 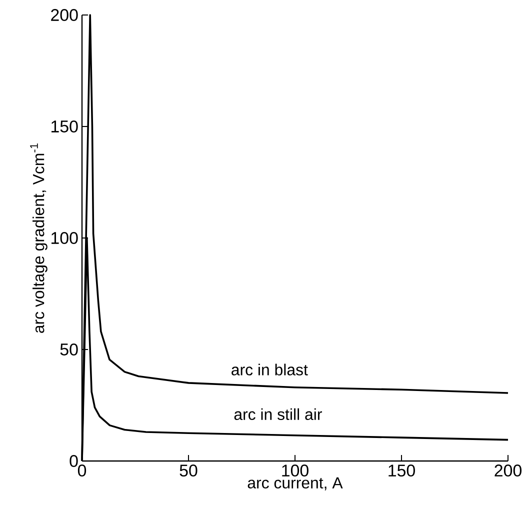 What do you see at coordinates (82, 470) in the screenshot?
I see `x-tick-label: 0` at bounding box center [82, 470].